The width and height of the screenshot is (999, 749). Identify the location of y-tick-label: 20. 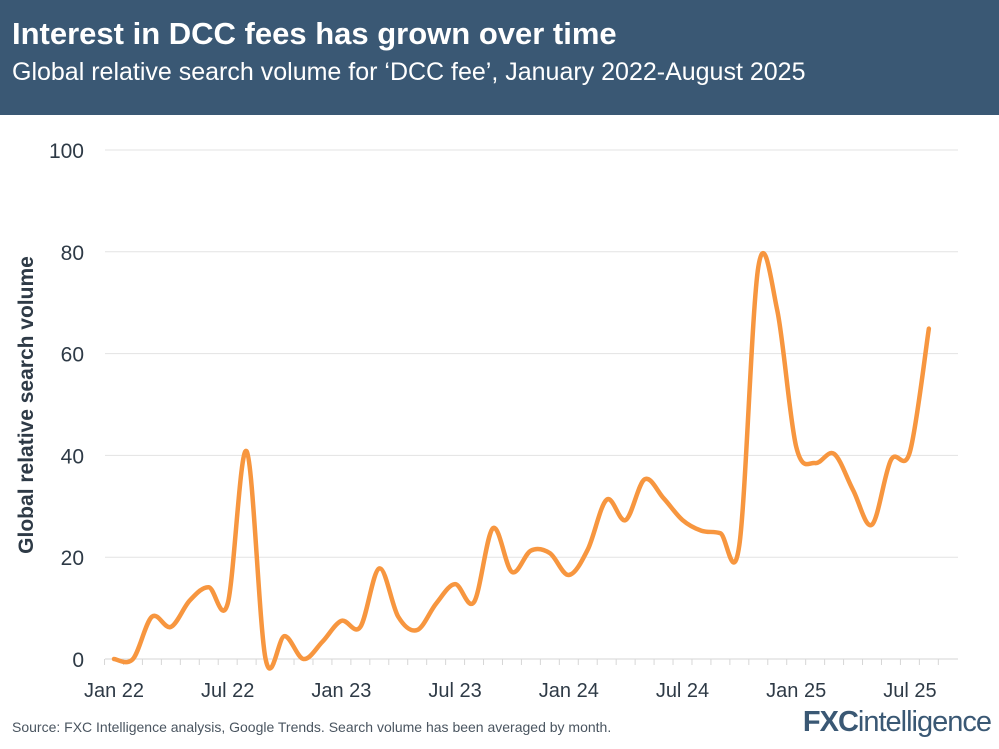
(72, 558).